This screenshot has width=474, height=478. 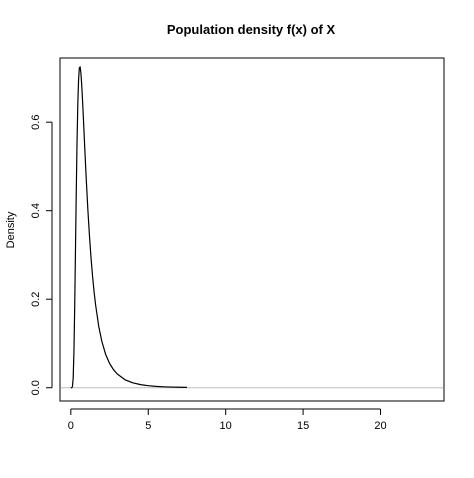 What do you see at coordinates (36, 210) in the screenshot?
I see `y-tick-label: 0.4` at bounding box center [36, 210].